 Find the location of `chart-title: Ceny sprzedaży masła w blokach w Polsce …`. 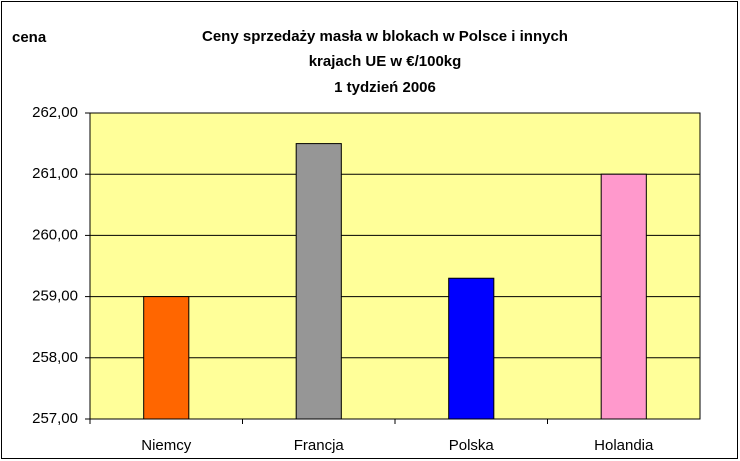

chart-title: Ceny sprzedaży masła w blokach w Polsce … is located at coordinates (385, 36).